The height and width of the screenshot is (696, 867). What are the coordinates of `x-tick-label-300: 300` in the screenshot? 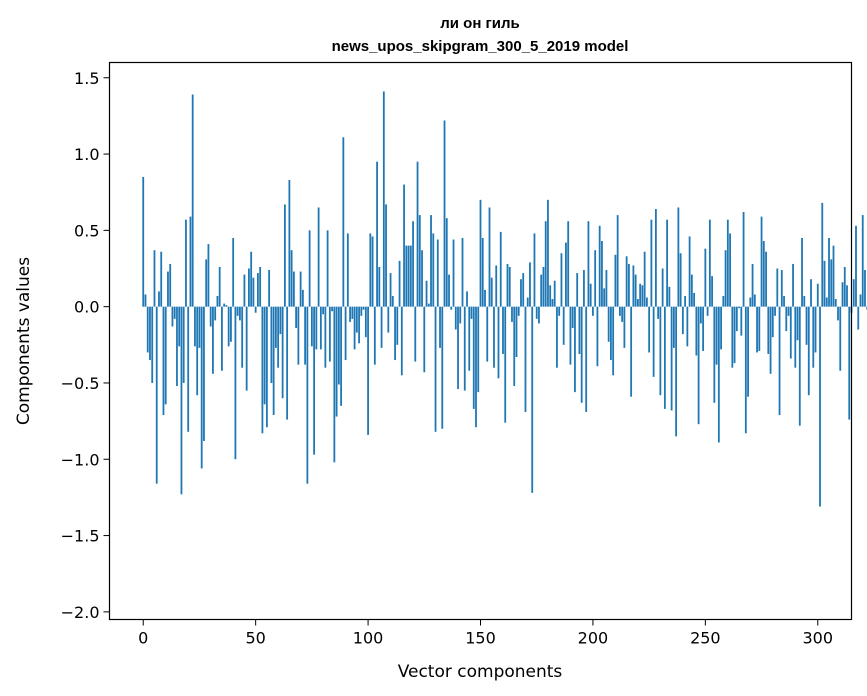 It's located at (817, 638).